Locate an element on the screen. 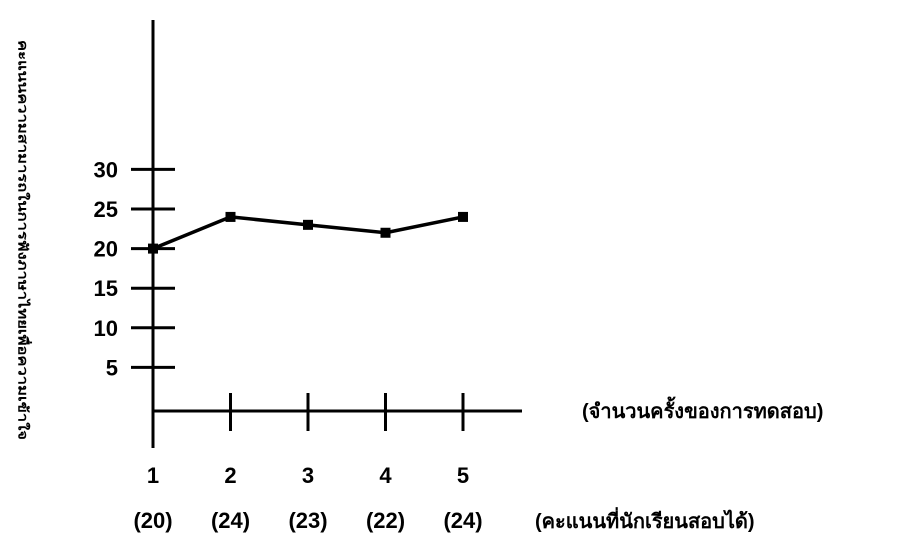  y-axis-ticks: 5 10 15 20 25 30 is located at coordinates (134, 268).